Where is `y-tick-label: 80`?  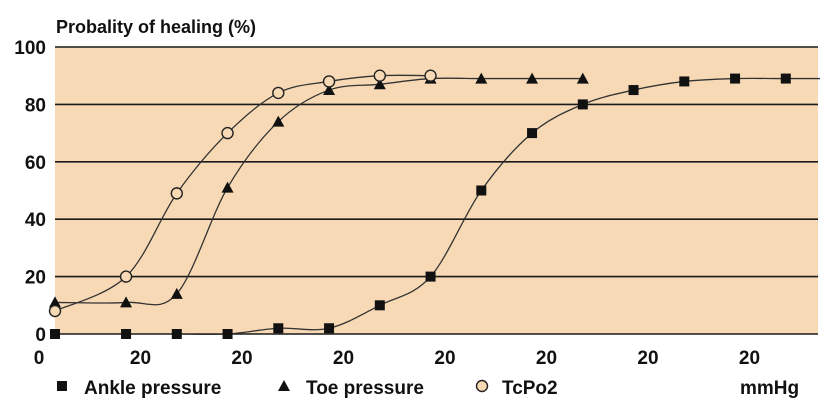 y-tick-label: 80 is located at coordinates (35, 105).